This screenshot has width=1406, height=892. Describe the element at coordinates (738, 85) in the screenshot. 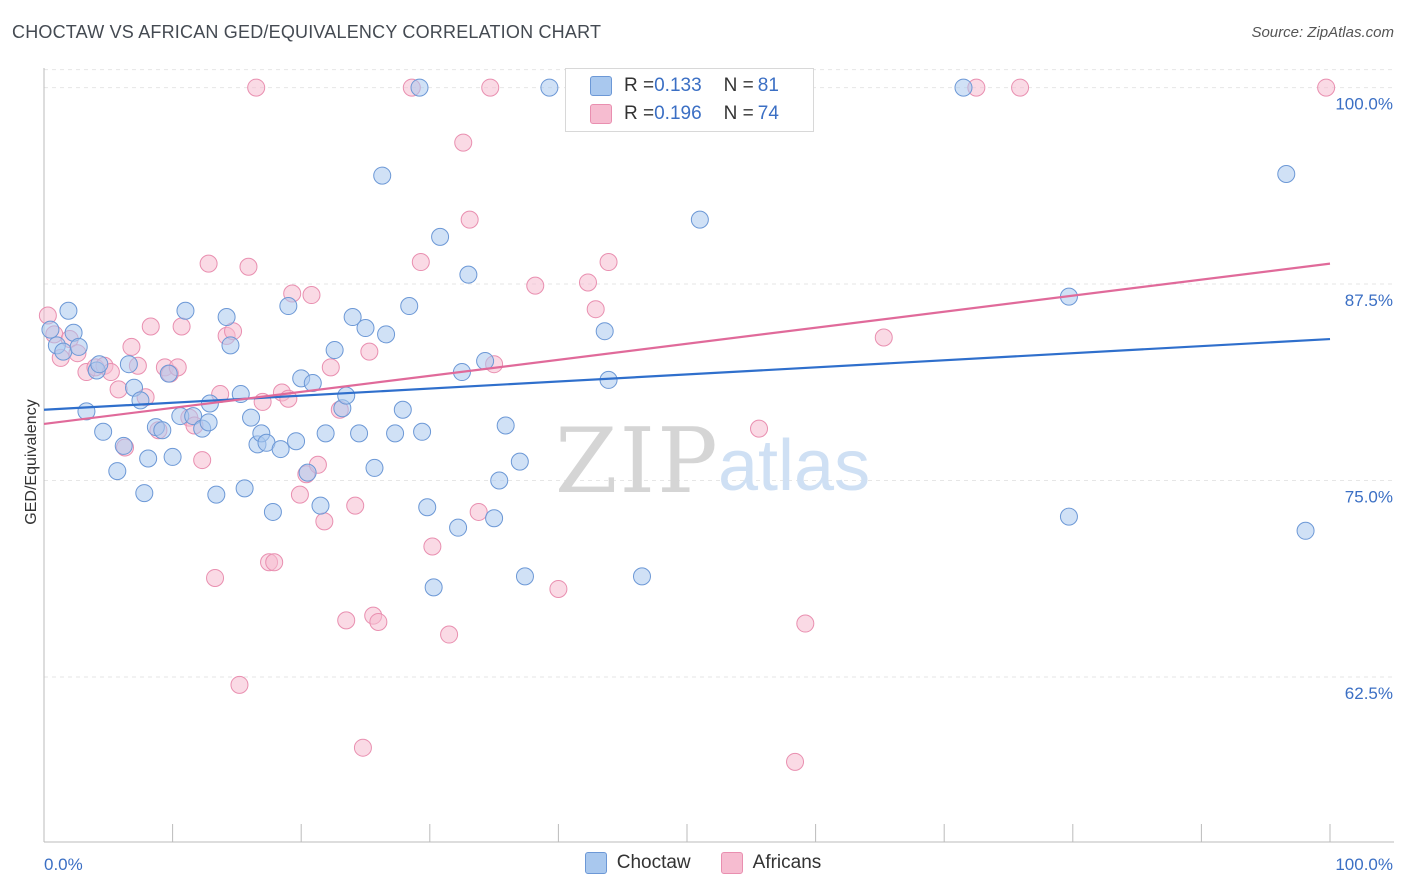

I see `n-label: N =` at that location.